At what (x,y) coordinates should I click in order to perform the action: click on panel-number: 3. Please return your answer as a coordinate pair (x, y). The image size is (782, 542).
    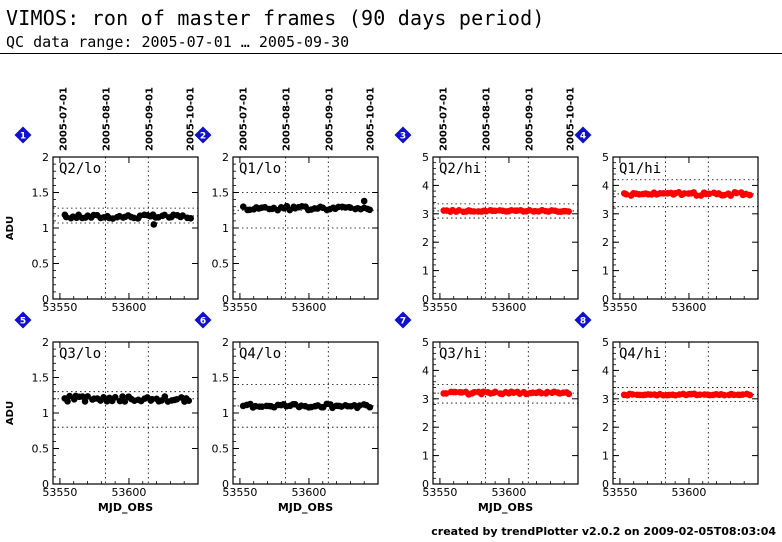
    Looking at the image, I should click on (403, 137).